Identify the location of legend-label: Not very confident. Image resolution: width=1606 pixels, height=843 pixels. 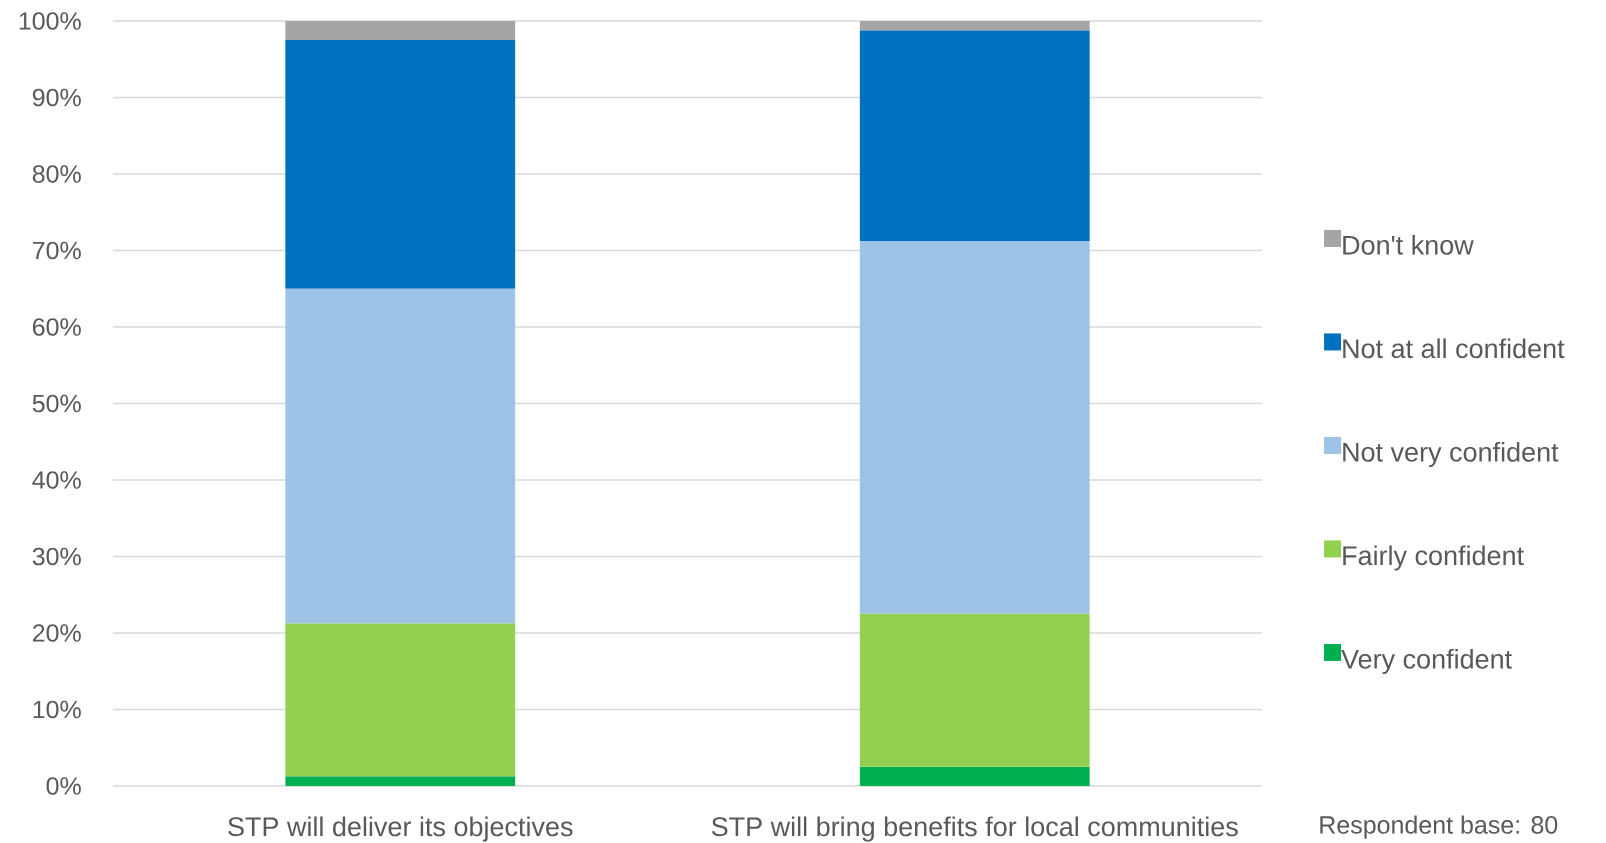
(1451, 454).